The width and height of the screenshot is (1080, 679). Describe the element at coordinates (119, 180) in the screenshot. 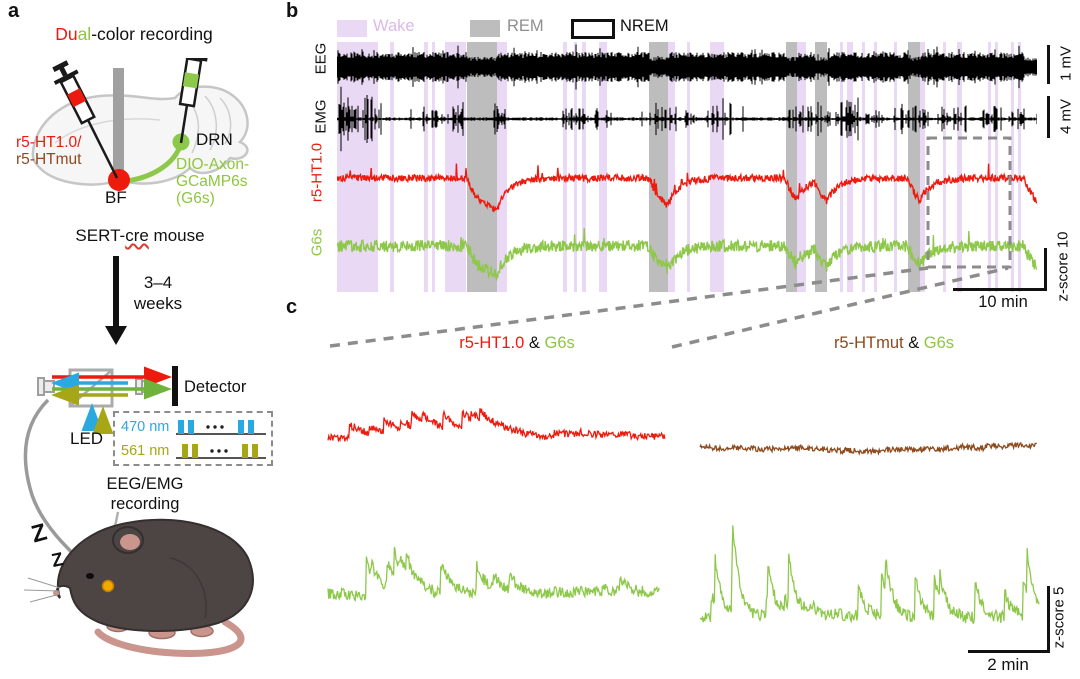

I see `bf-injection-site` at that location.